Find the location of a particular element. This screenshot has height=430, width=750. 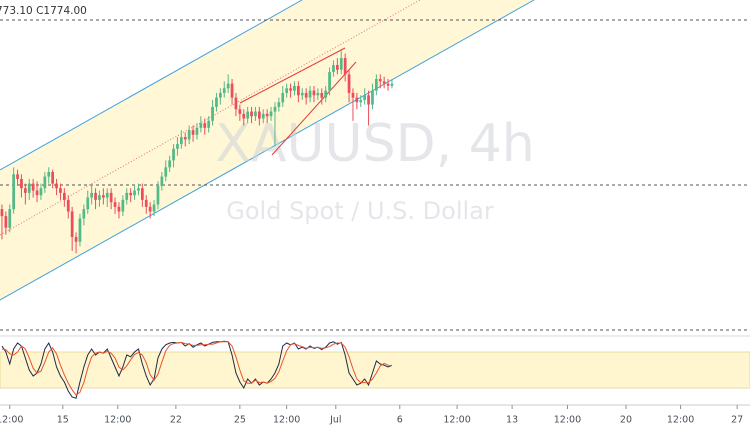

x-tick-label: 15 is located at coordinates (63, 420).